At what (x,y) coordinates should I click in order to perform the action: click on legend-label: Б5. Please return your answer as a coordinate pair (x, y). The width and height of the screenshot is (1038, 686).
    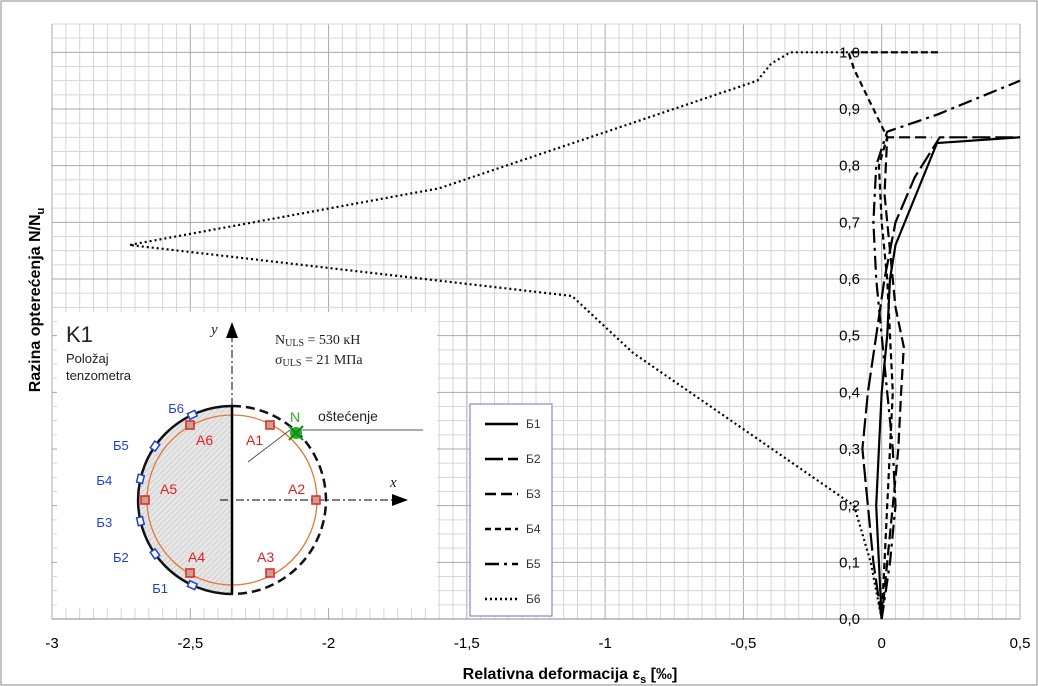
    Looking at the image, I should click on (533, 564).